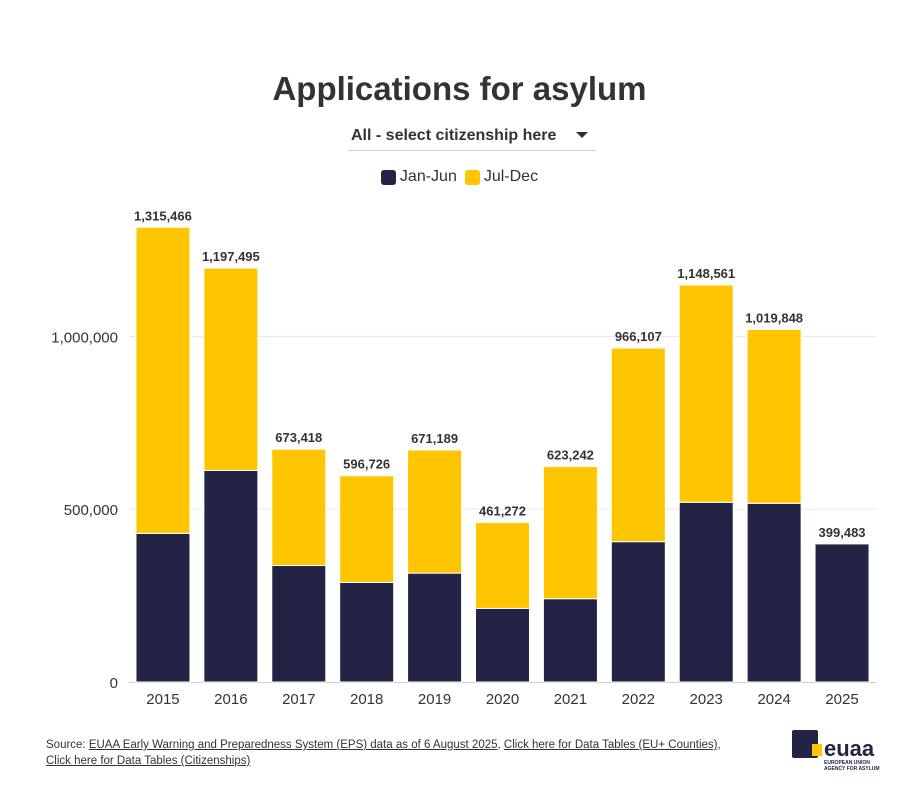 This screenshot has height=793, width=919. I want to click on legend-item-jan-jun: Jan-Jun, so click(418, 177).